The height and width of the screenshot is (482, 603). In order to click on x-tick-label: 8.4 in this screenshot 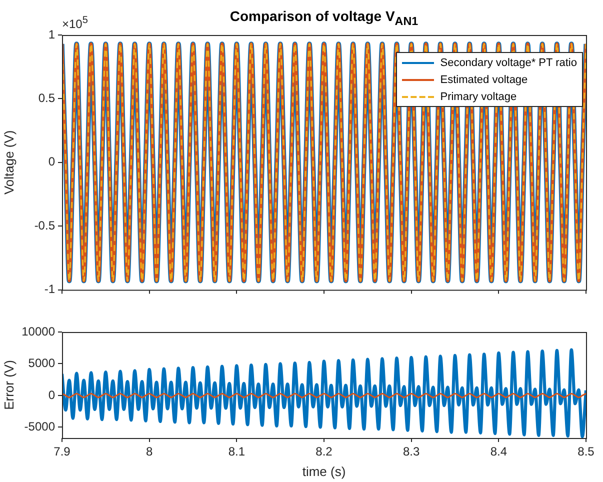, I will do `click(499, 451)`.